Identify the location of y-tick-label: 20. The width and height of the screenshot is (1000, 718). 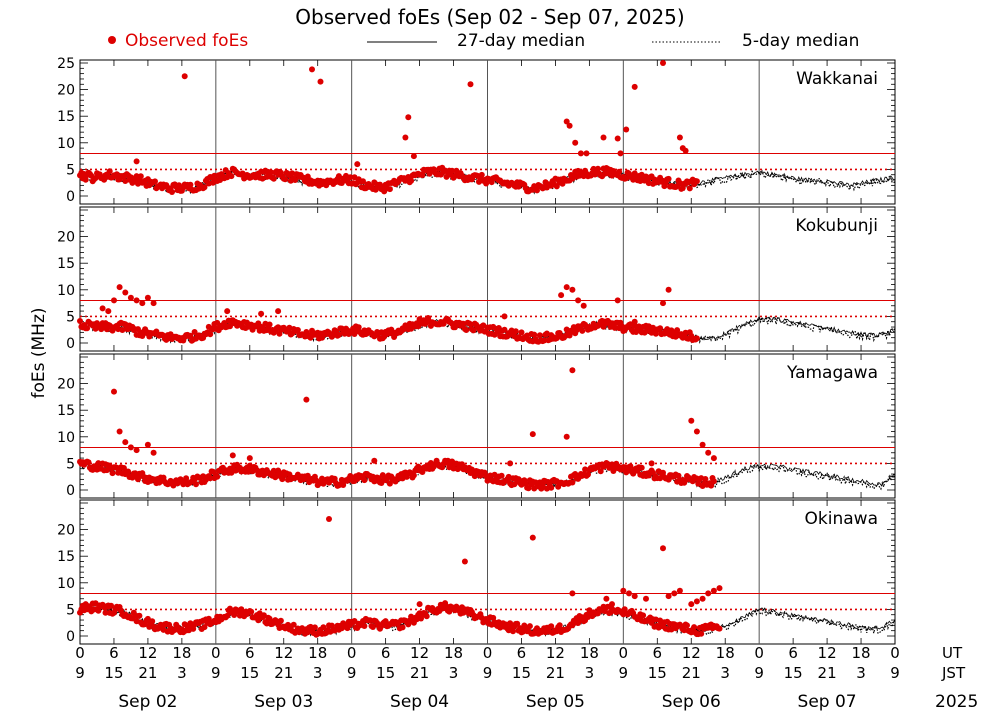
(66, 531).